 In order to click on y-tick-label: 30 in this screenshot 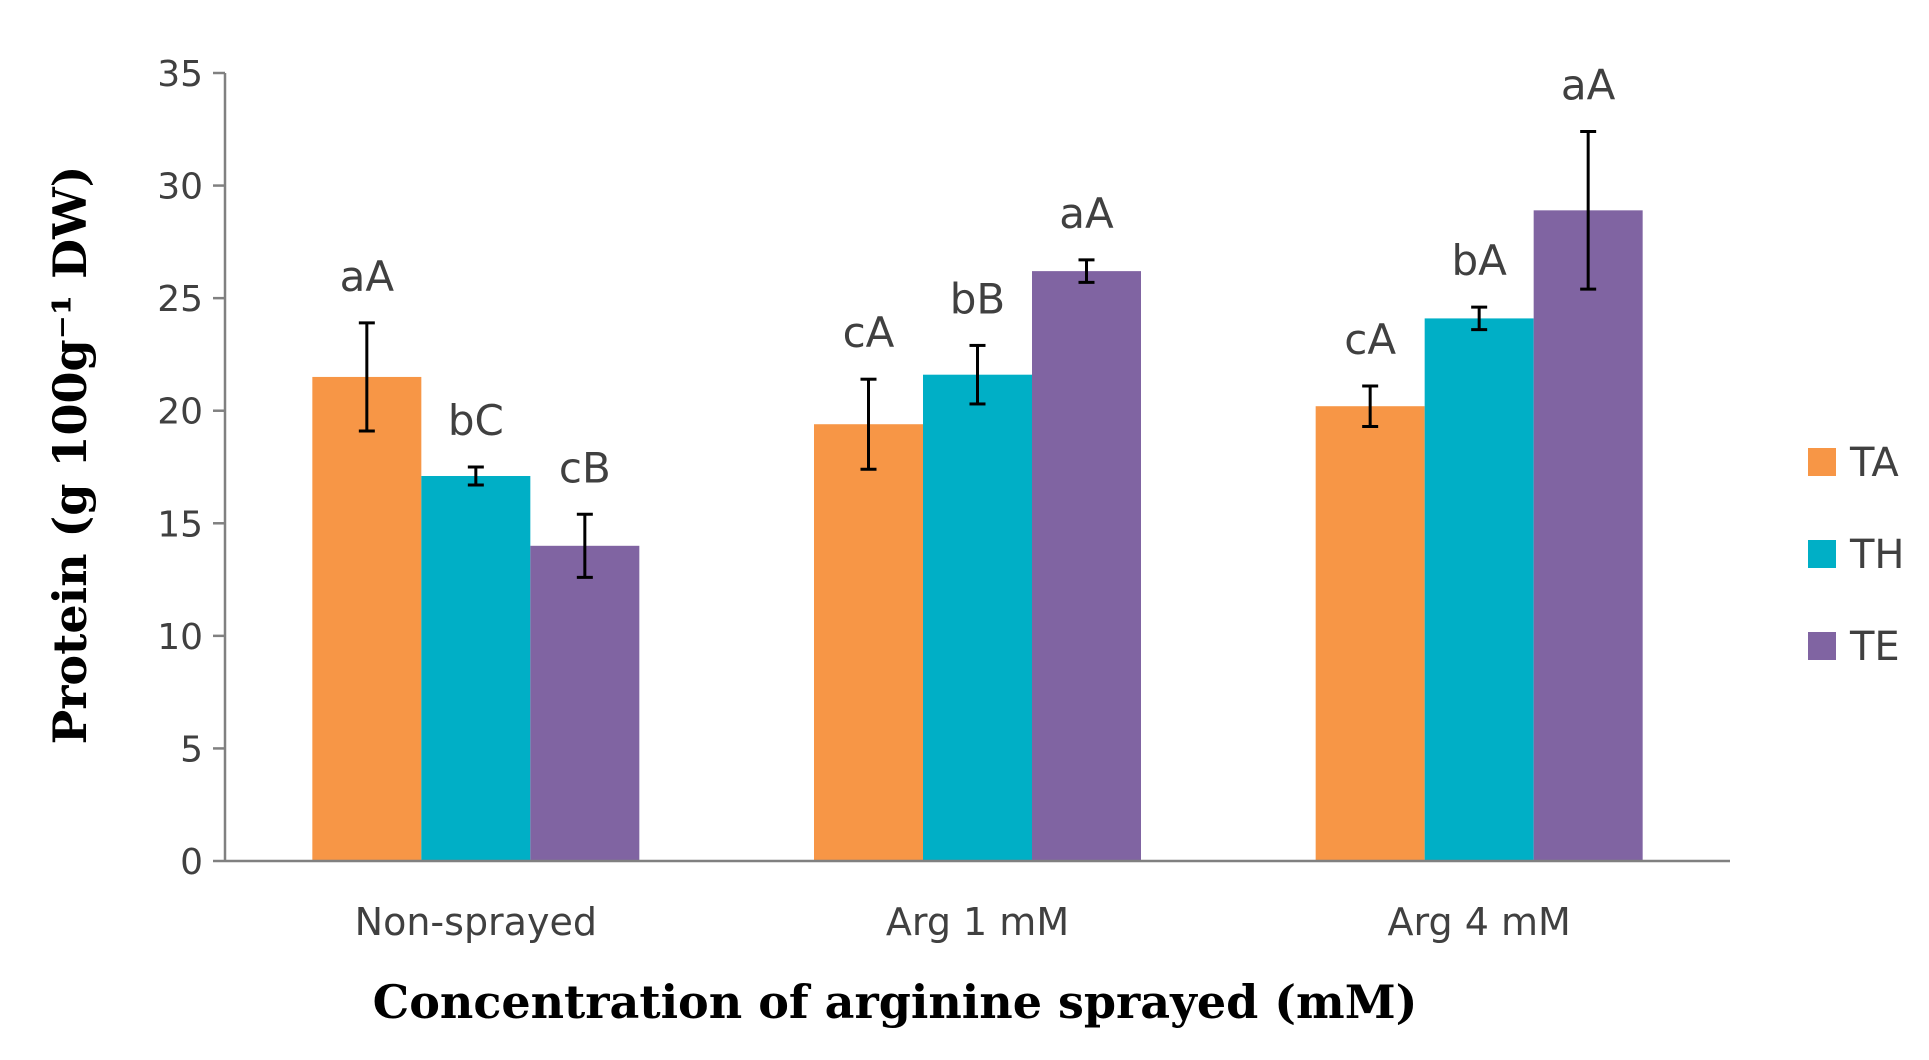, I will do `click(180, 187)`.